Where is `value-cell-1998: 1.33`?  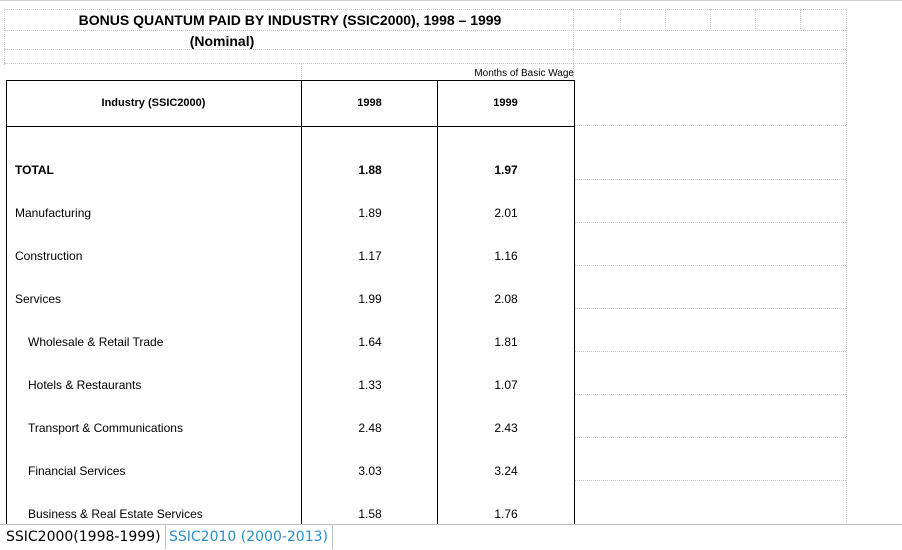 value-cell-1998: 1.33 is located at coordinates (370, 385).